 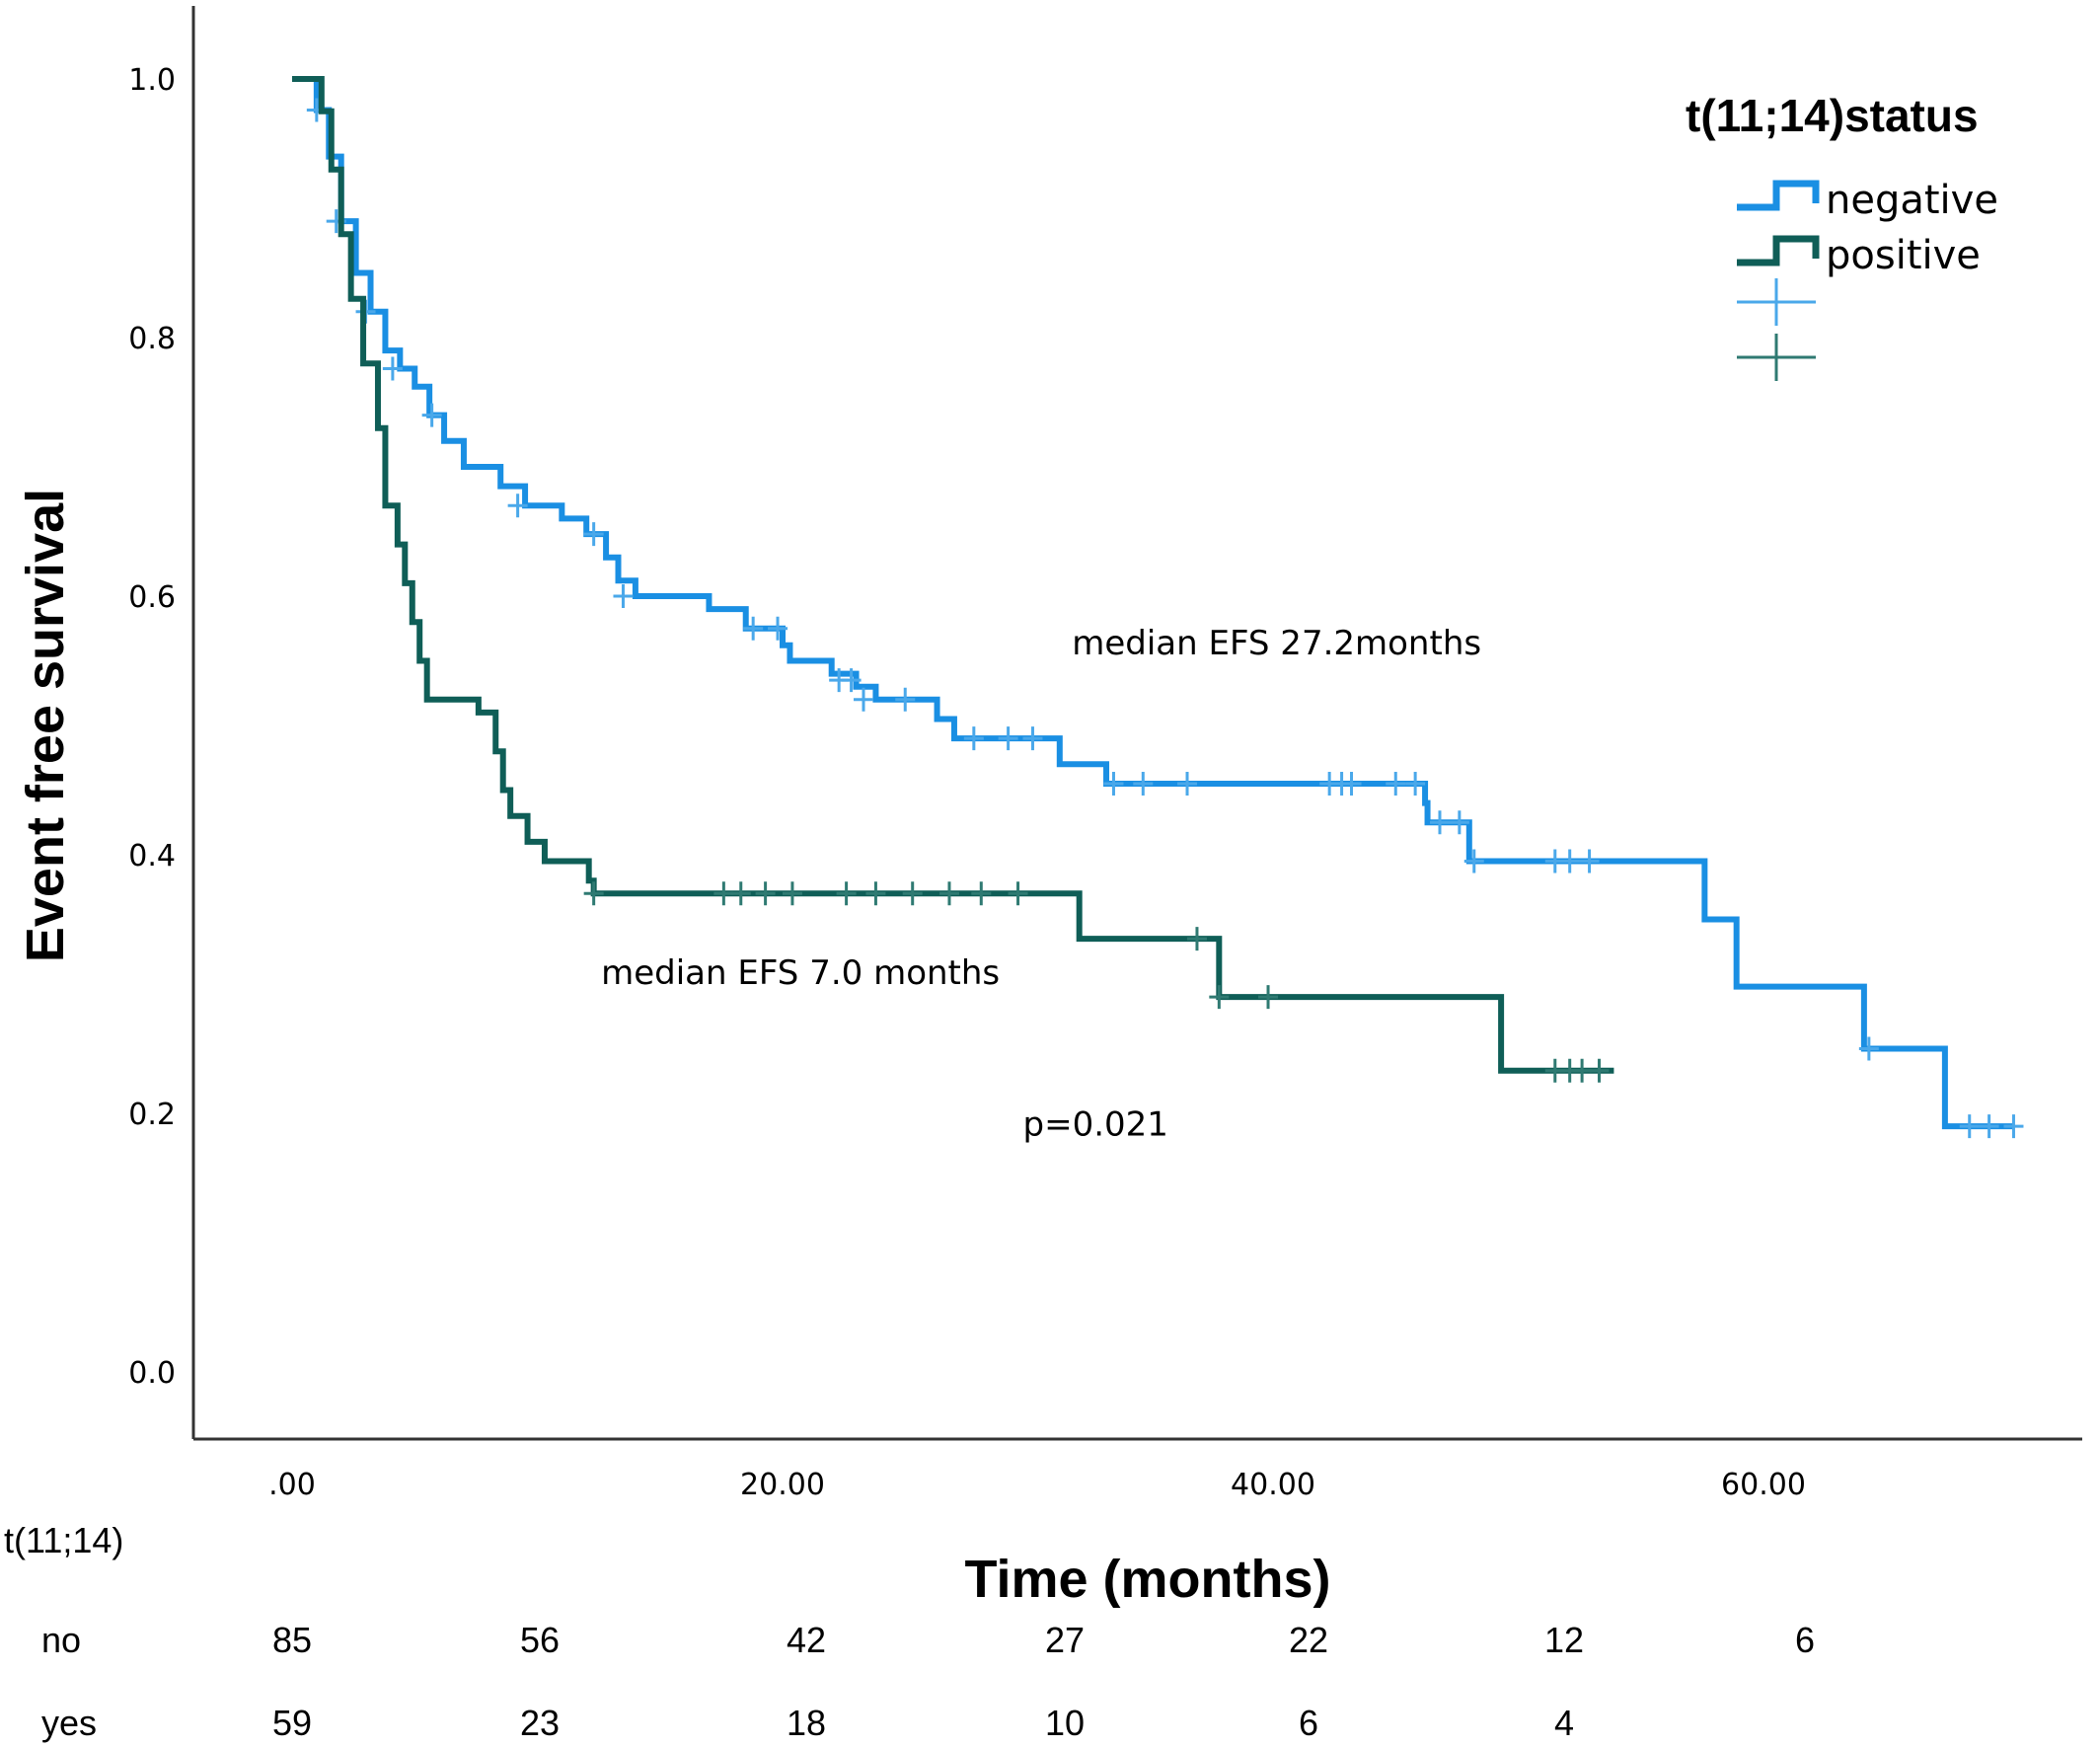 What do you see at coordinates (800, 973) in the screenshot?
I see `annotation: median EFS 7.0 months` at bounding box center [800, 973].